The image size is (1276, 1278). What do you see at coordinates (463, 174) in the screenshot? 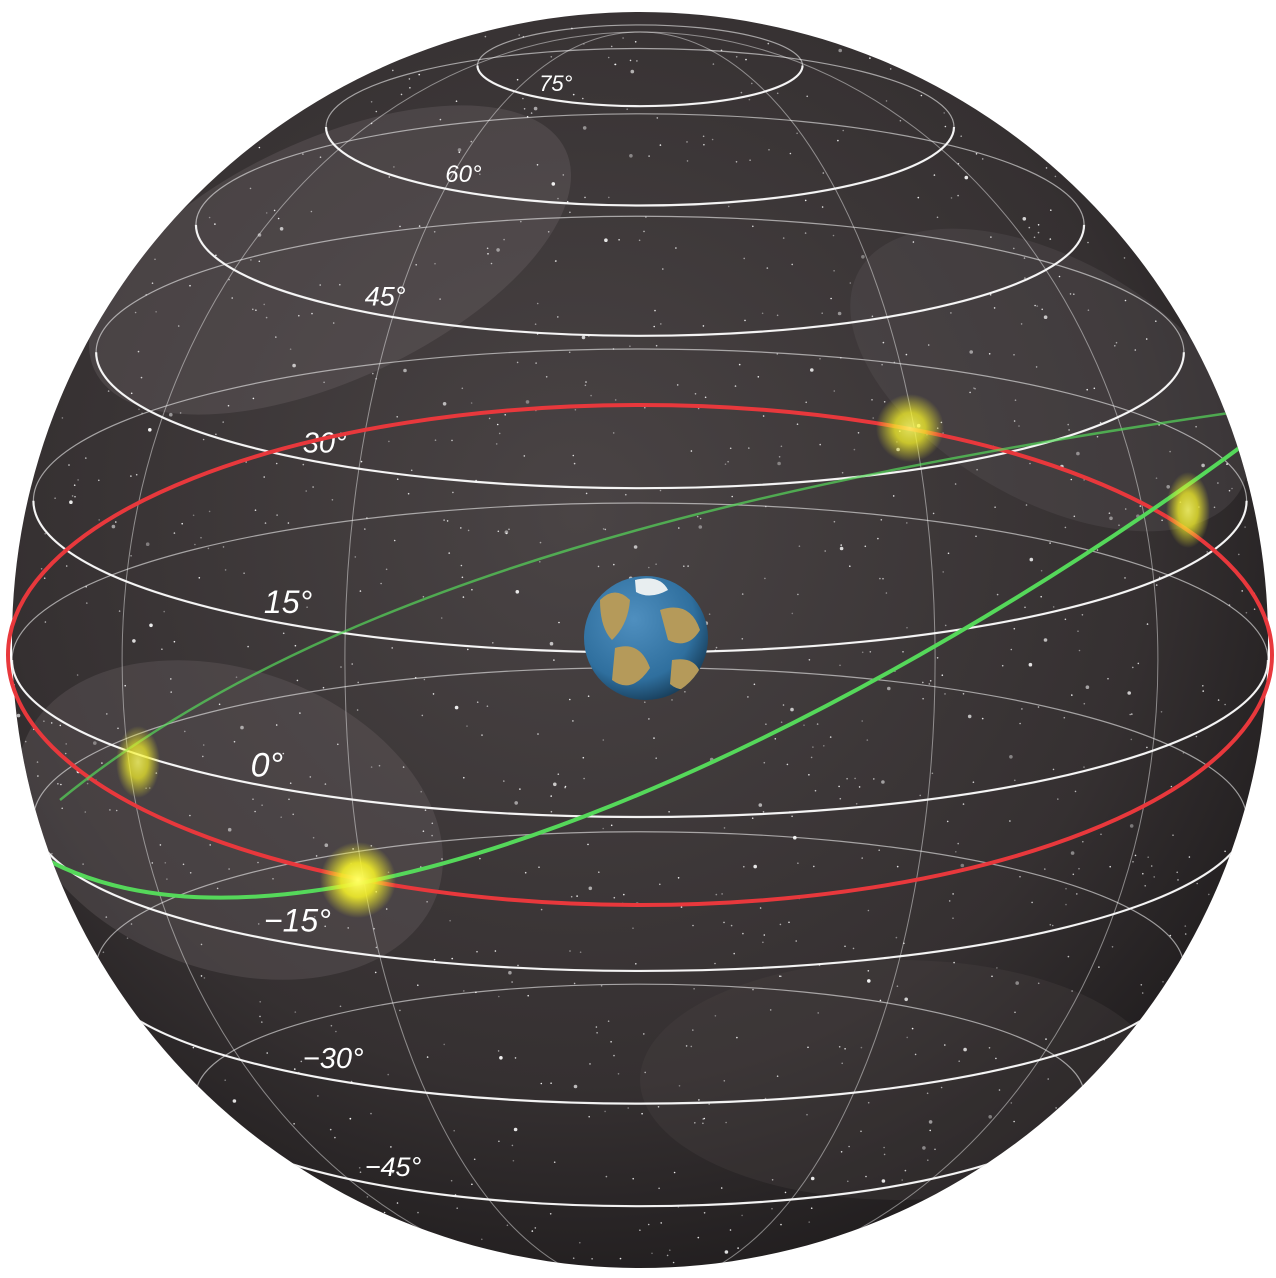
I see `latitude-label: 60°` at bounding box center [463, 174].